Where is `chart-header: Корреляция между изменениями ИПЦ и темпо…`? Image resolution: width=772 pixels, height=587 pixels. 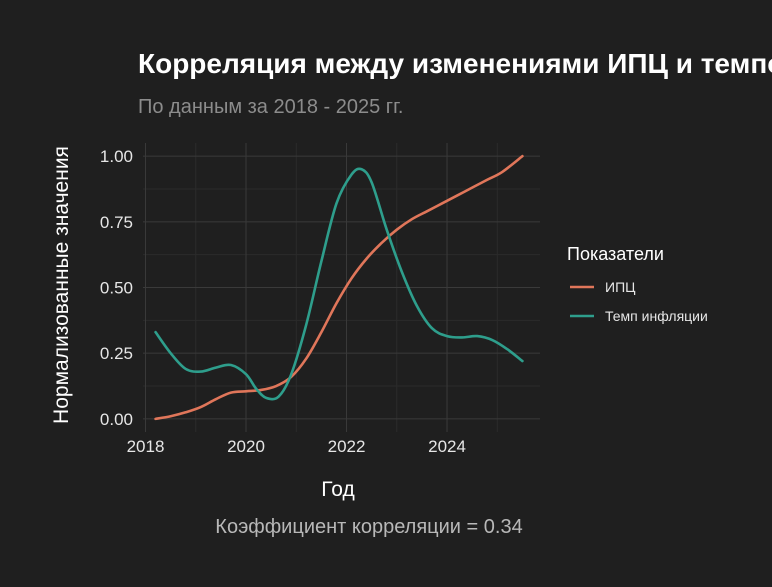 chart-header: Корреляция между изменениями ИПЦ и темпо… is located at coordinates (455, 83).